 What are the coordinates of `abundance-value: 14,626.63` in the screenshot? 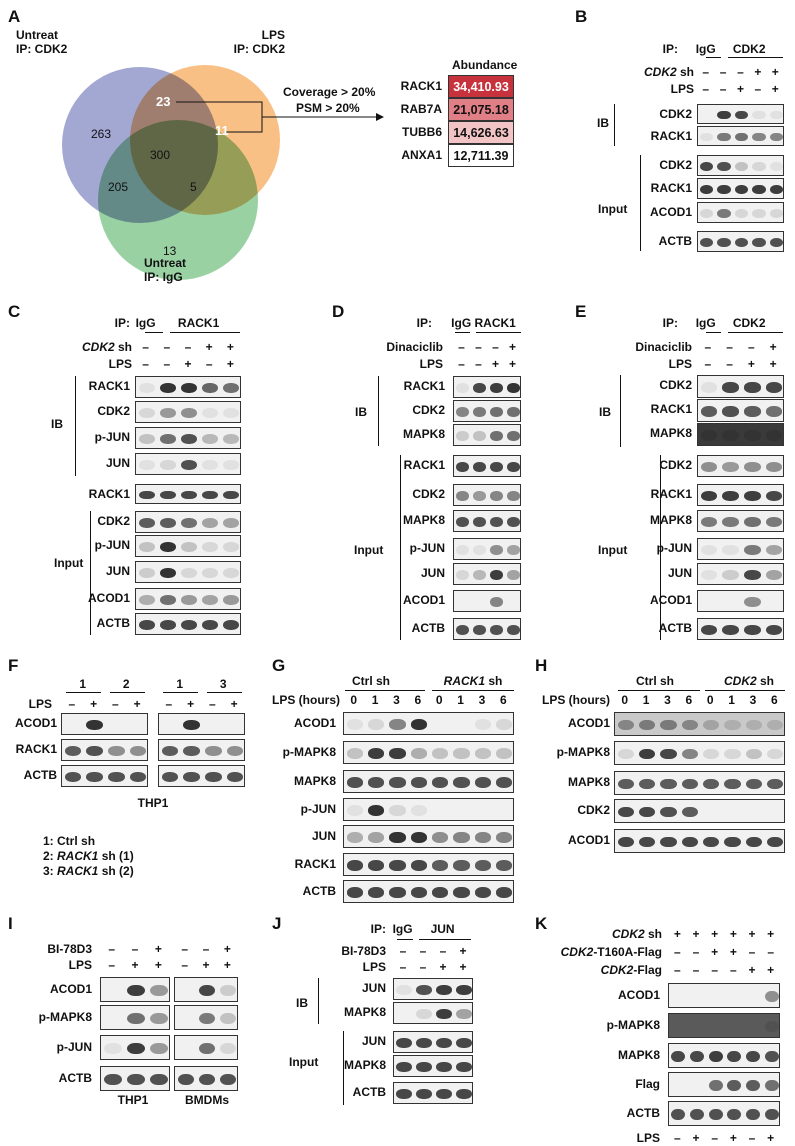 It's located at (481, 132).